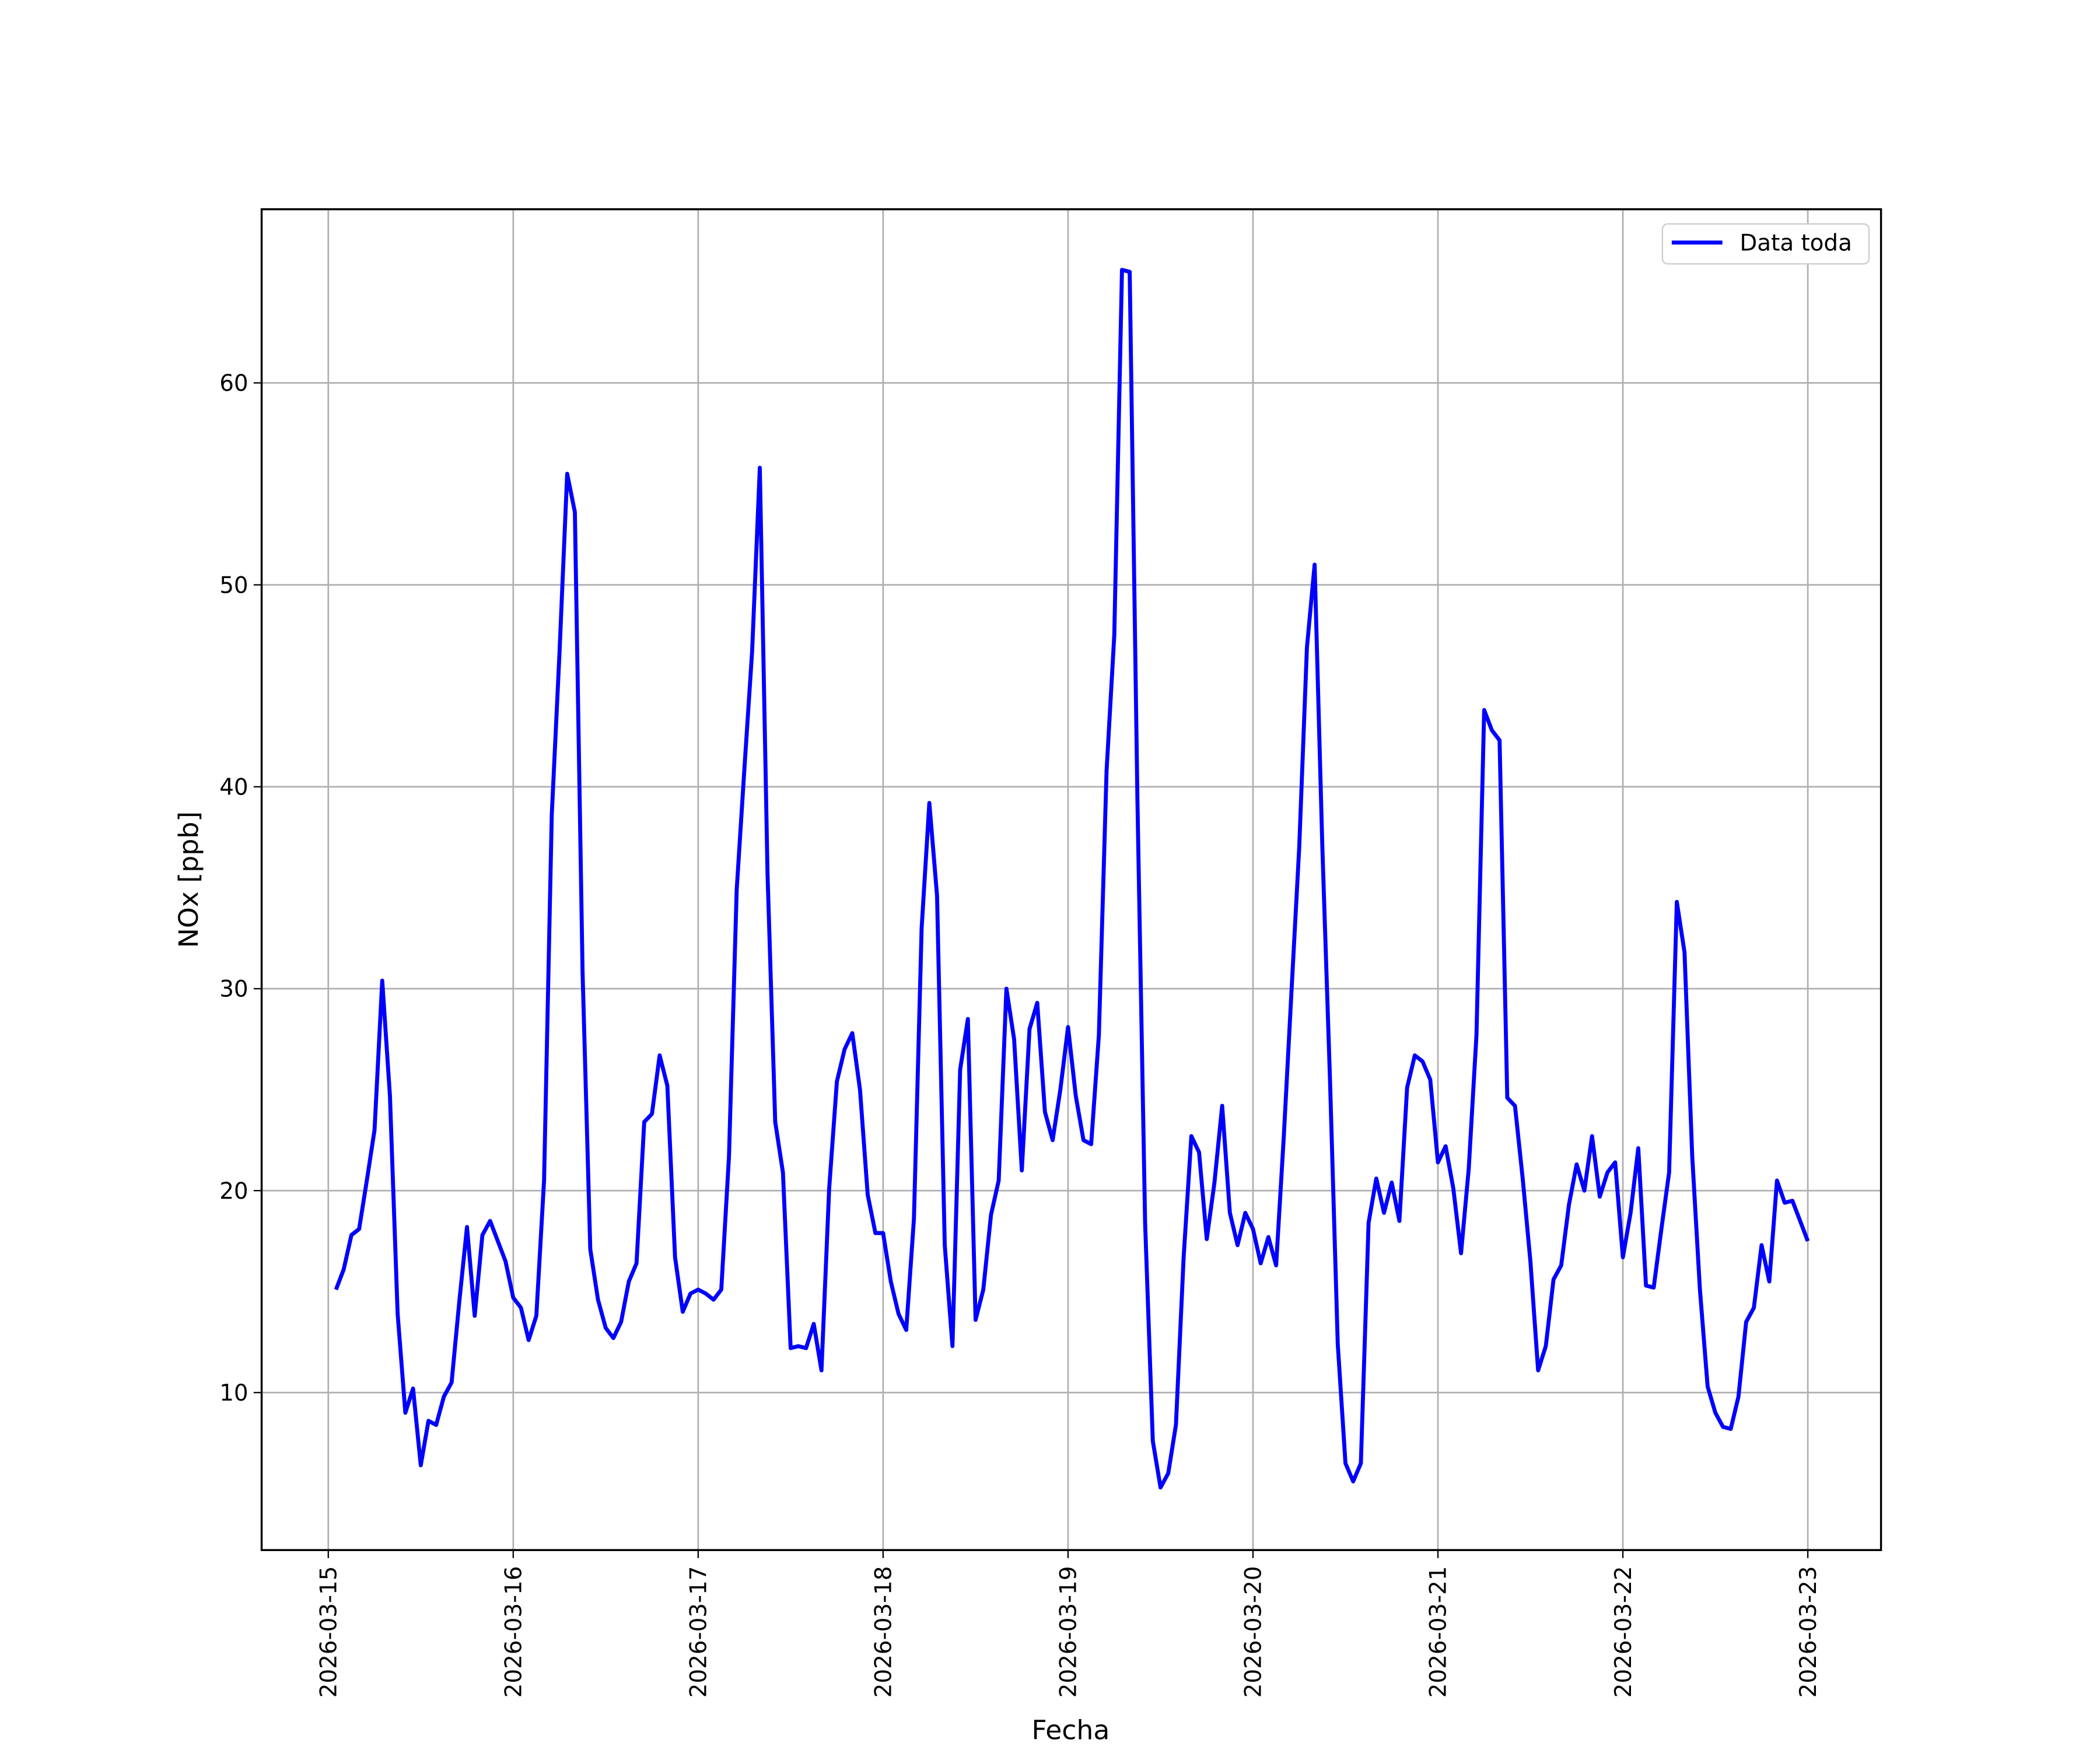  What do you see at coordinates (233, 585) in the screenshot?
I see `y-tick-label: 50` at bounding box center [233, 585].